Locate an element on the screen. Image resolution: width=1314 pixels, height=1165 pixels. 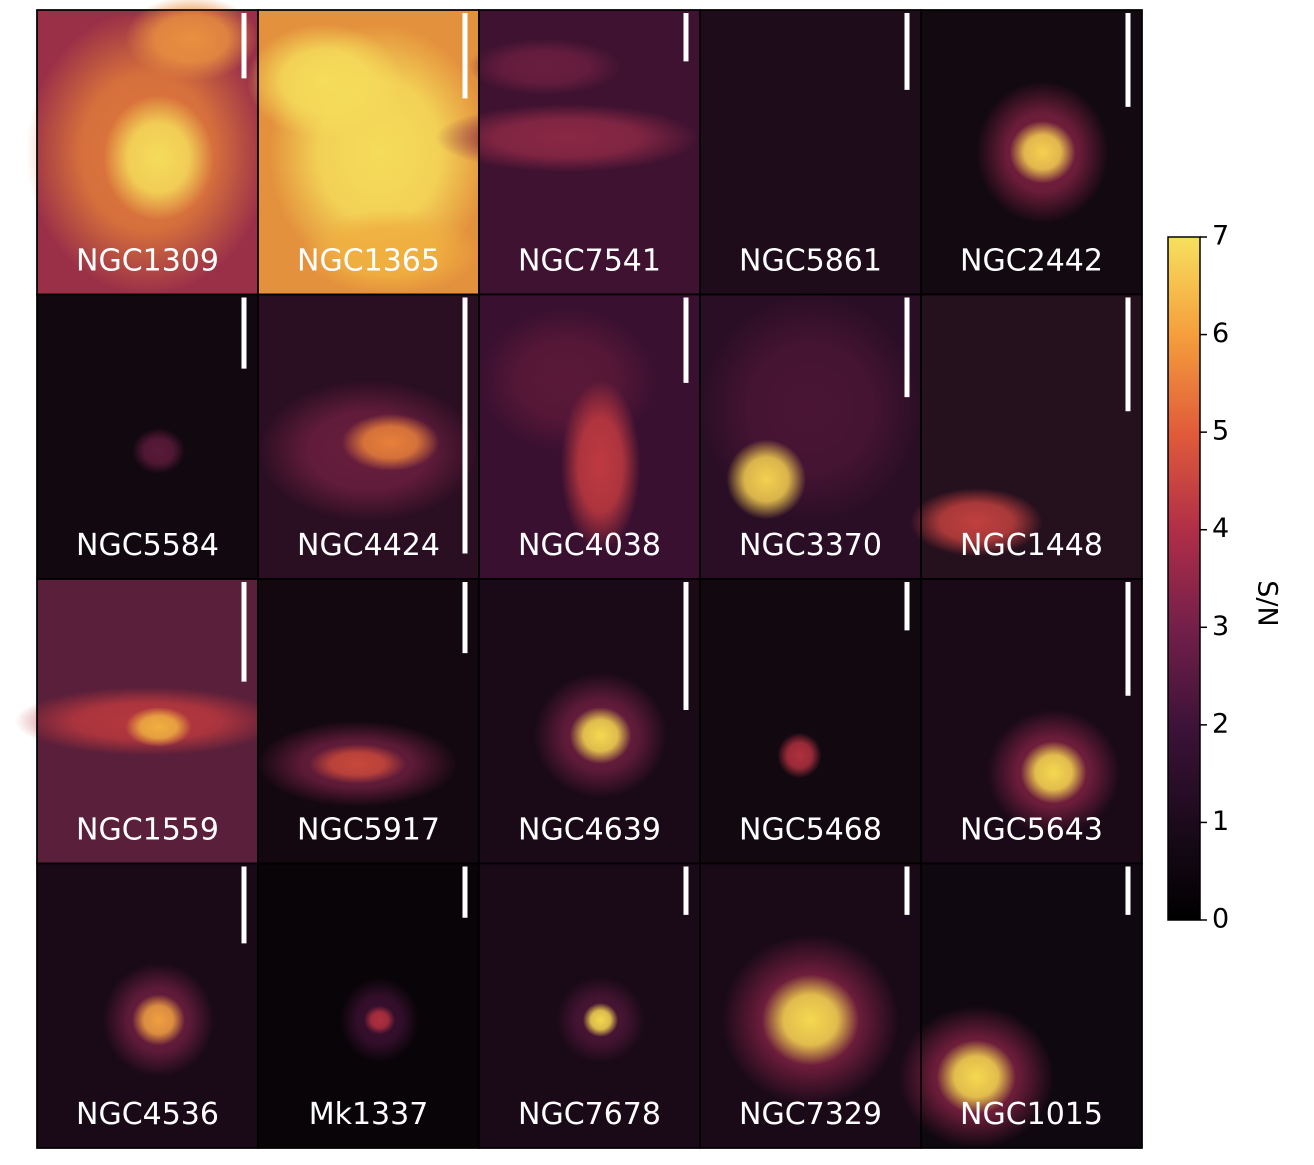
colorbar-tick-label: 0 is located at coordinates (1220, 919).